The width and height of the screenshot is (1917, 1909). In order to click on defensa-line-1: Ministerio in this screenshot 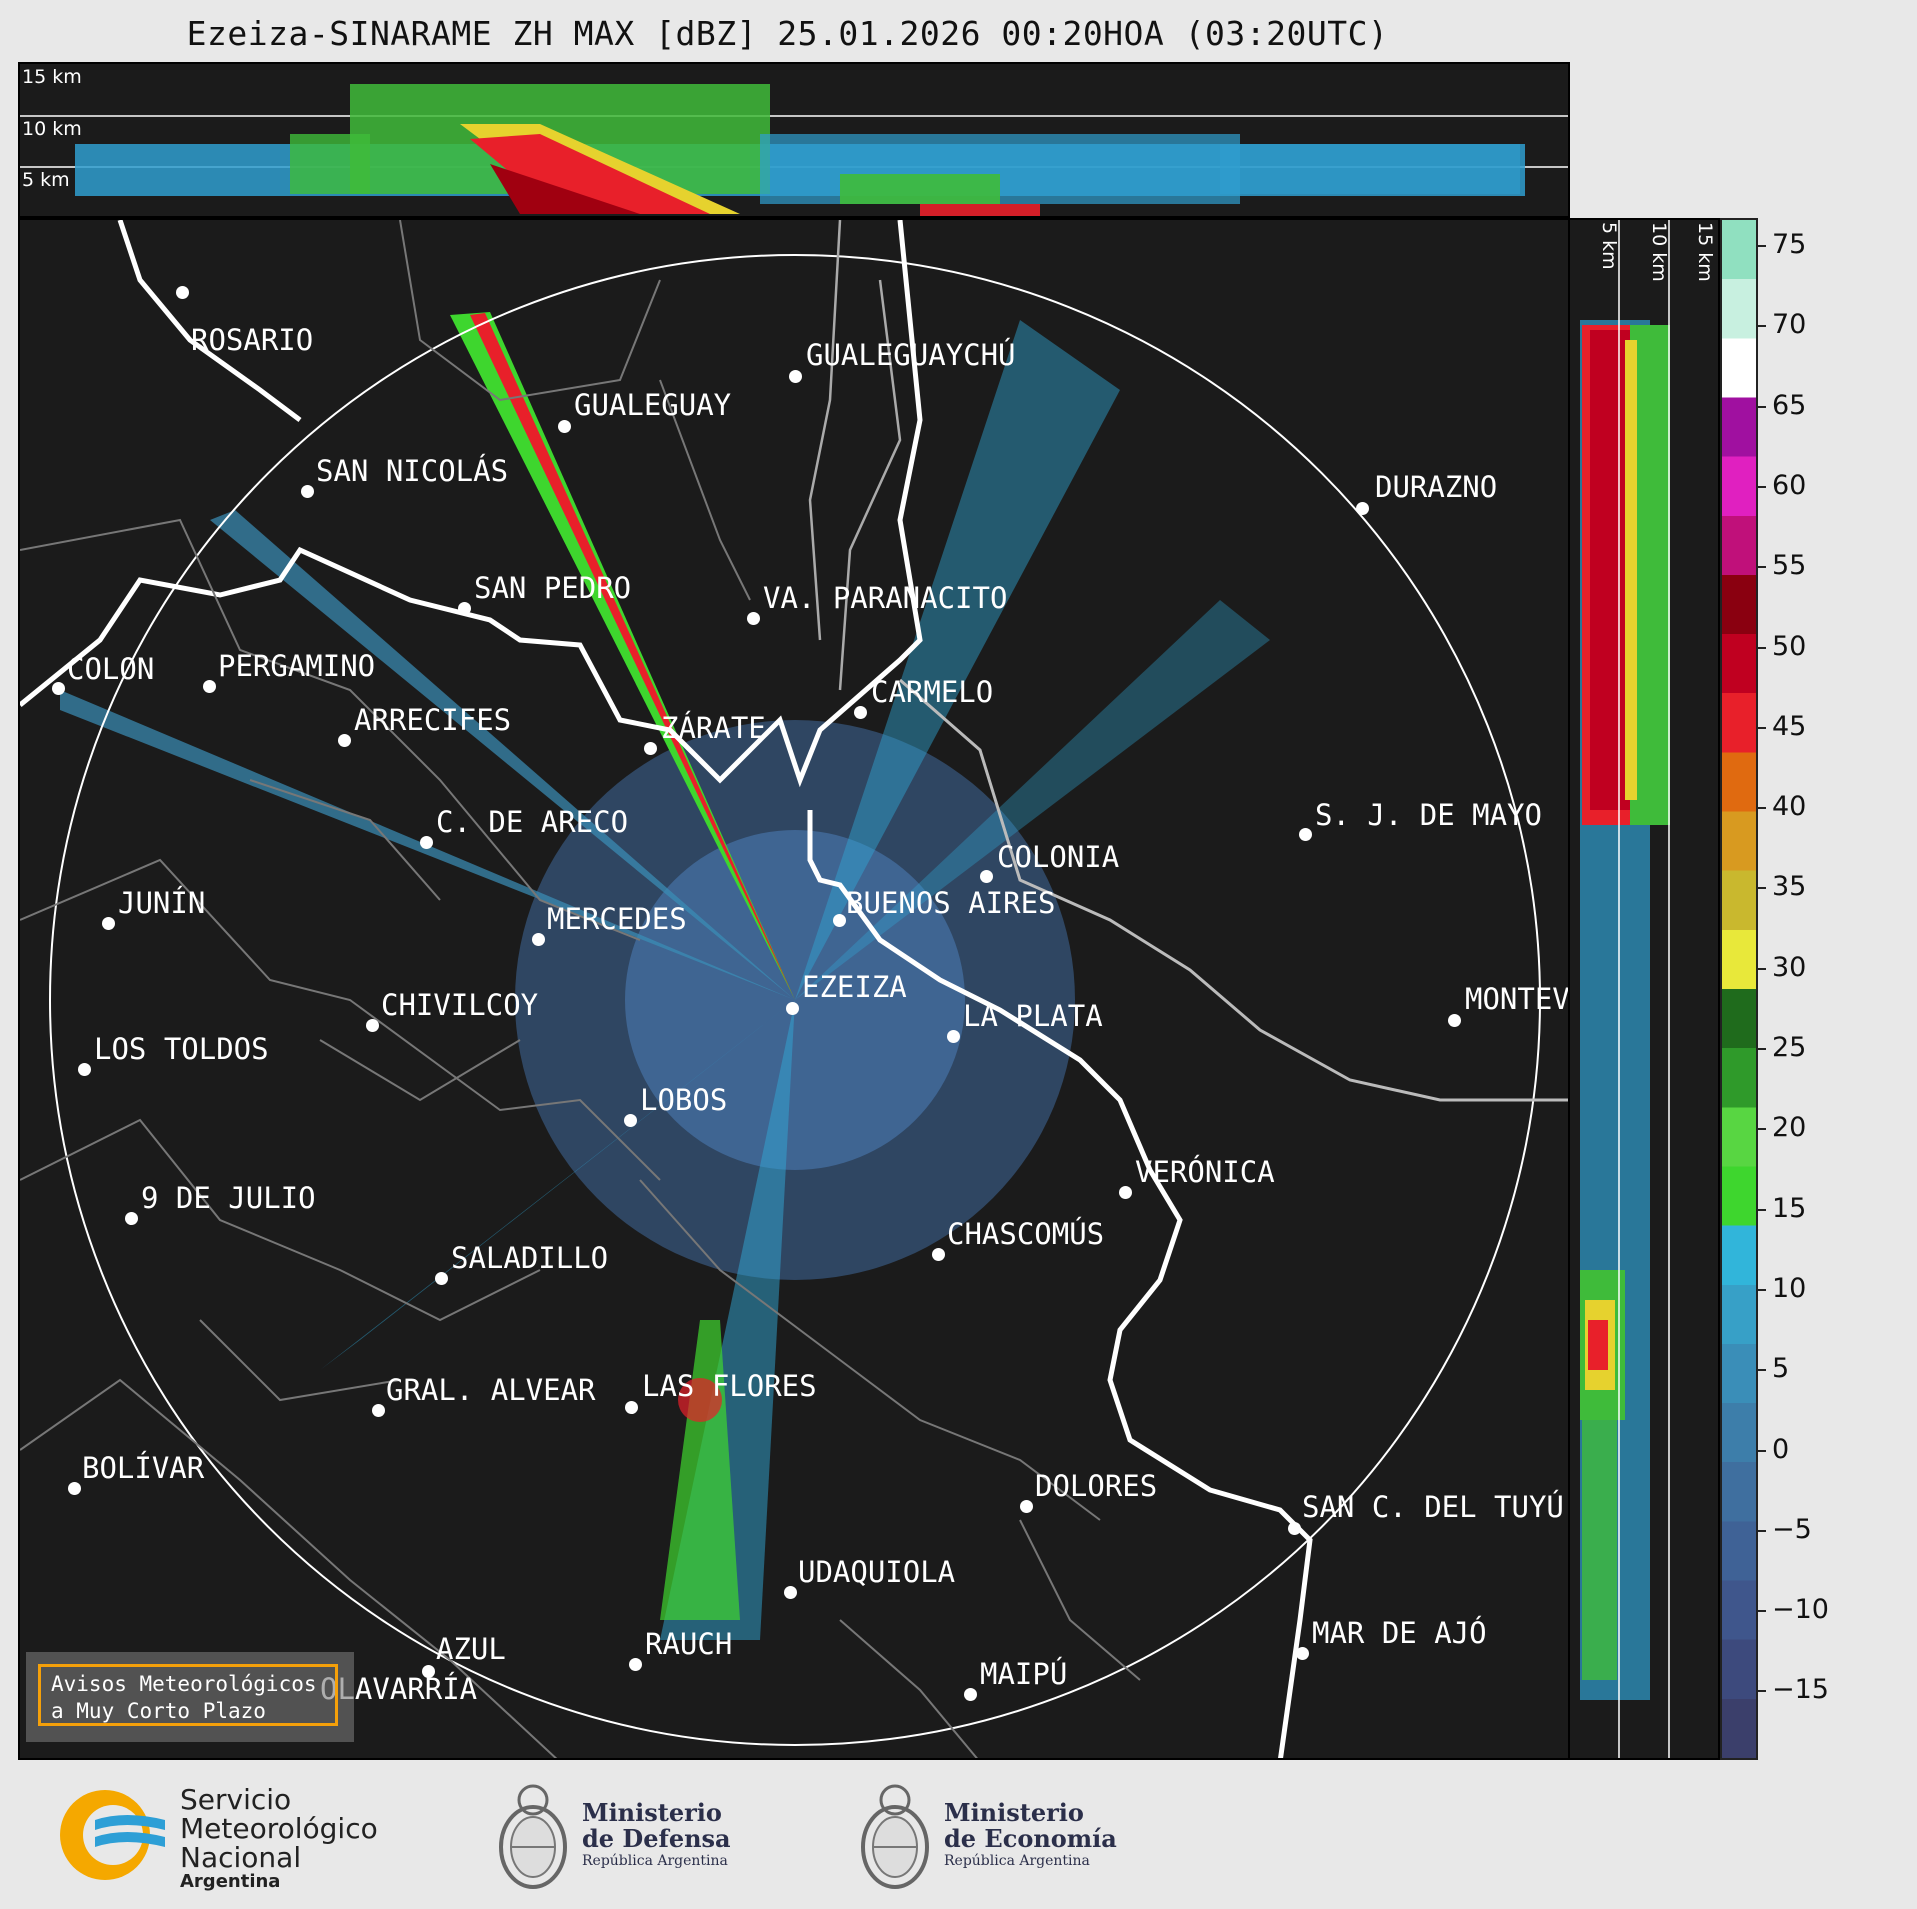, I will do `click(652, 1812)`.